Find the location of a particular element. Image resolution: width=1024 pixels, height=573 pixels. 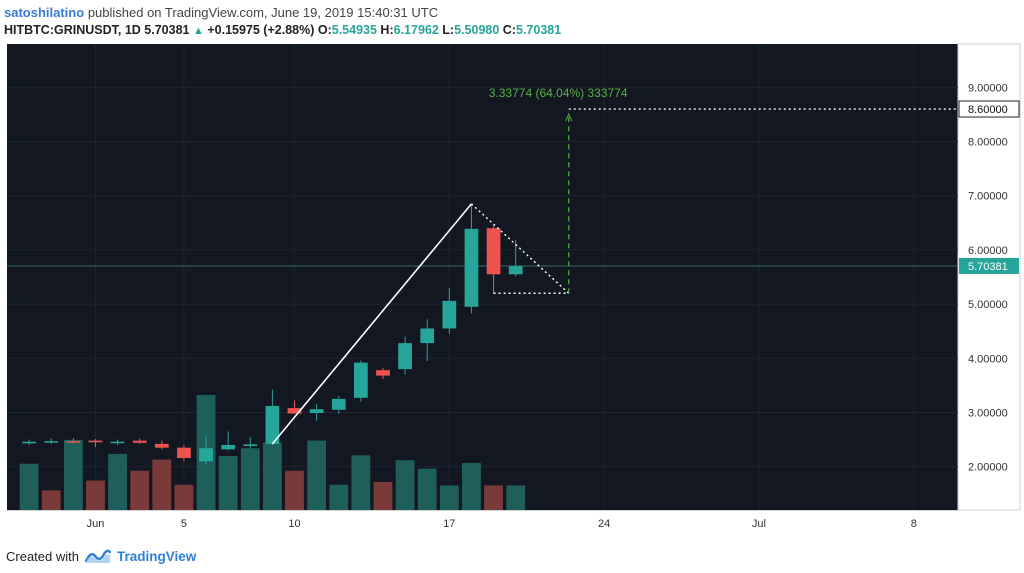

last-price: 5.70381 is located at coordinates (167, 30).